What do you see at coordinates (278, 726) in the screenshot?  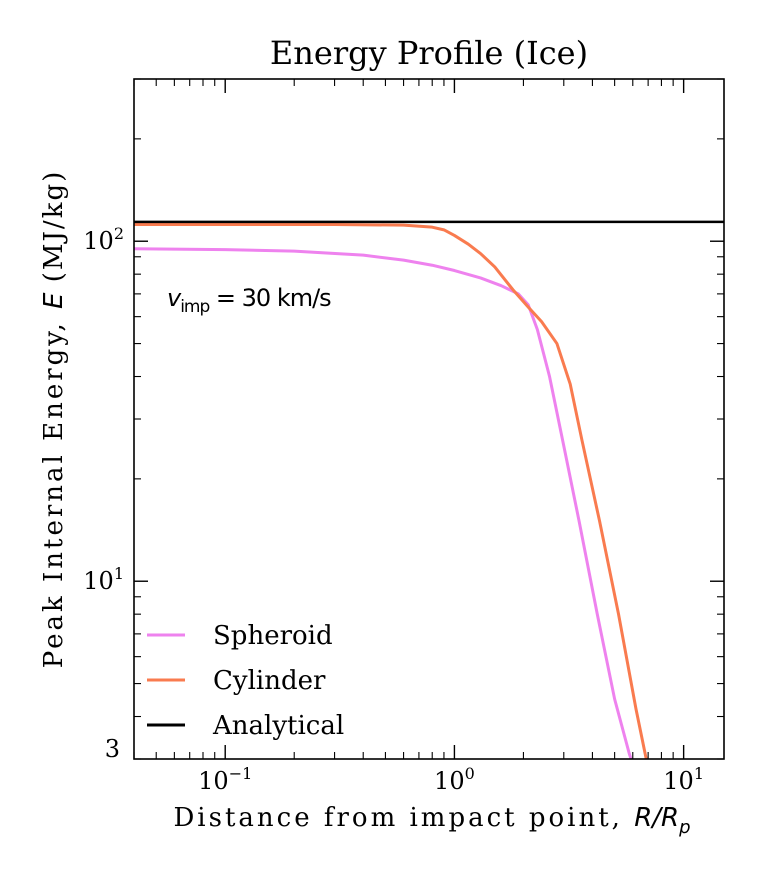 I see `legend-label-analytical: Analytical` at bounding box center [278, 726].